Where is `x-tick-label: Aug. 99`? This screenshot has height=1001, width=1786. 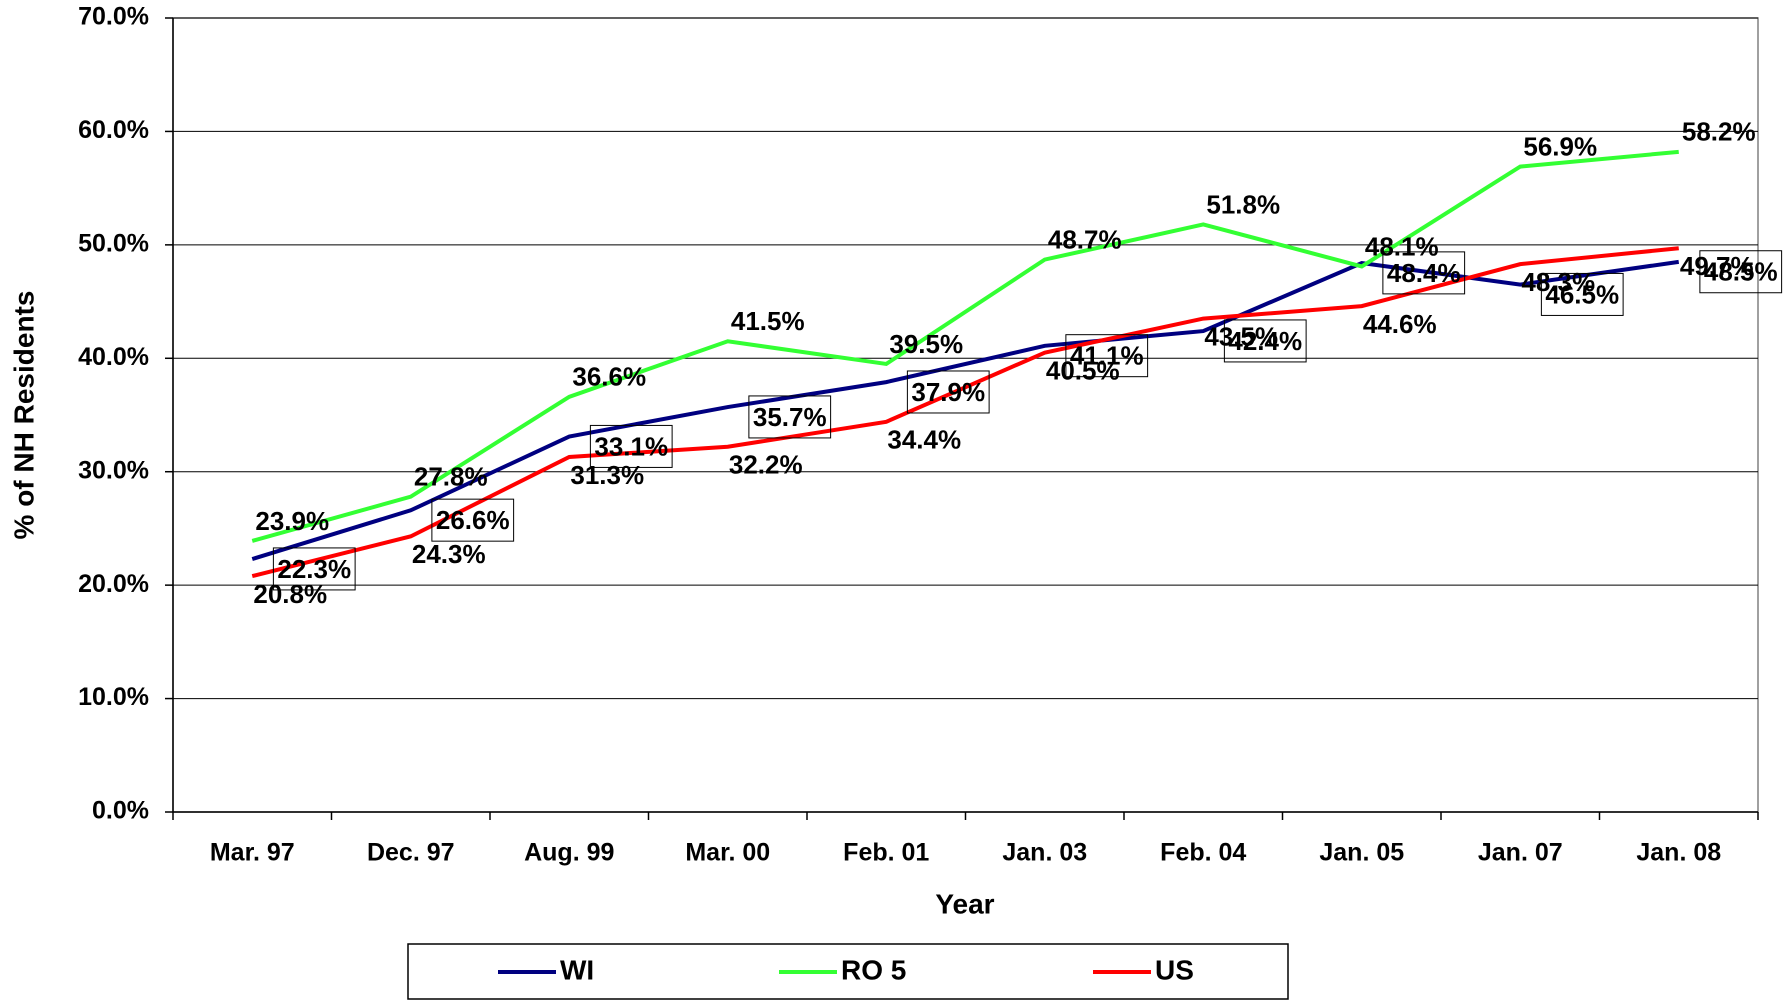 x-tick-label: Aug. 99 is located at coordinates (569, 853).